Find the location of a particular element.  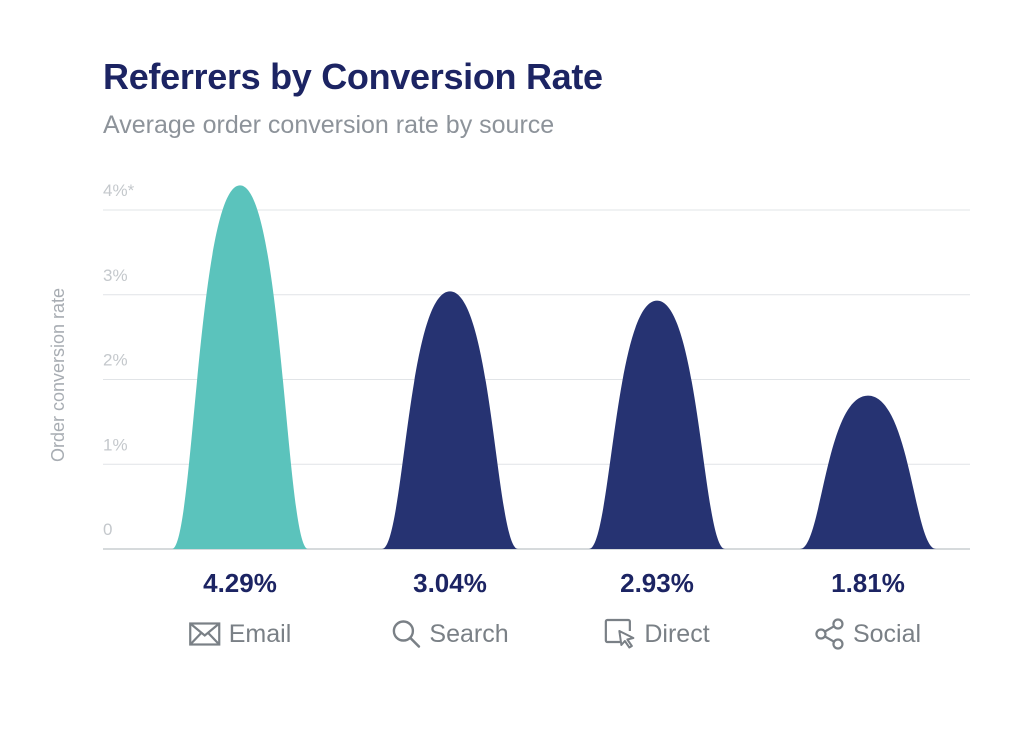

bar-email is located at coordinates (240, 367).